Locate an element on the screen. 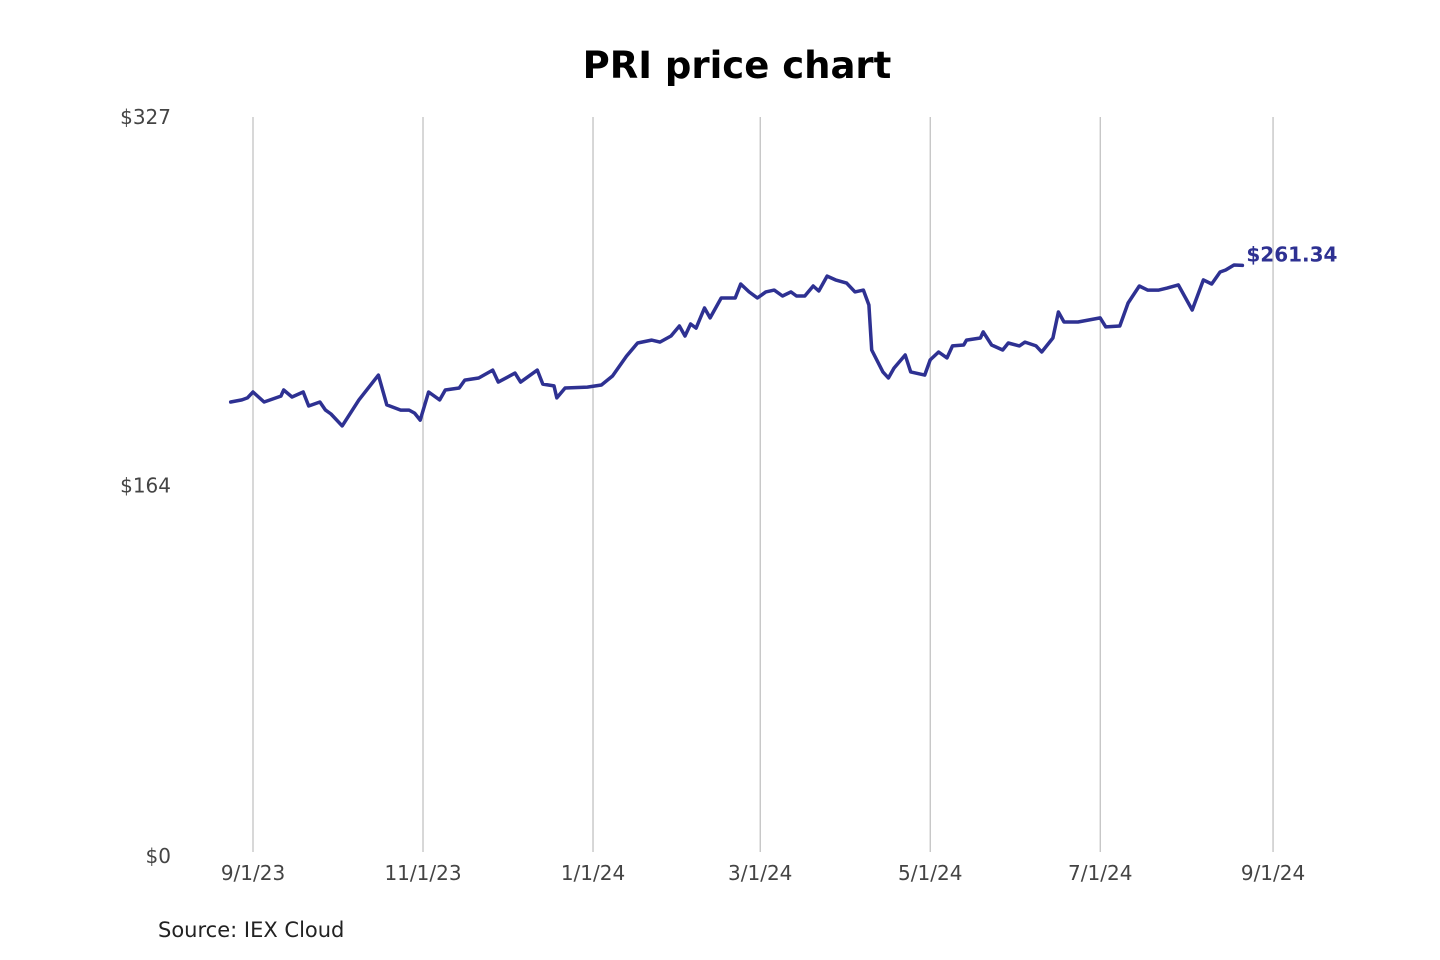  x-tick-label: 3/1/24 is located at coordinates (760, 873).